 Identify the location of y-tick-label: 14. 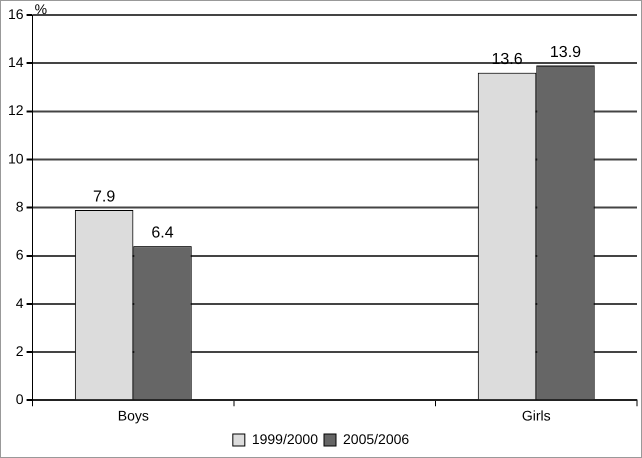
(16, 62).